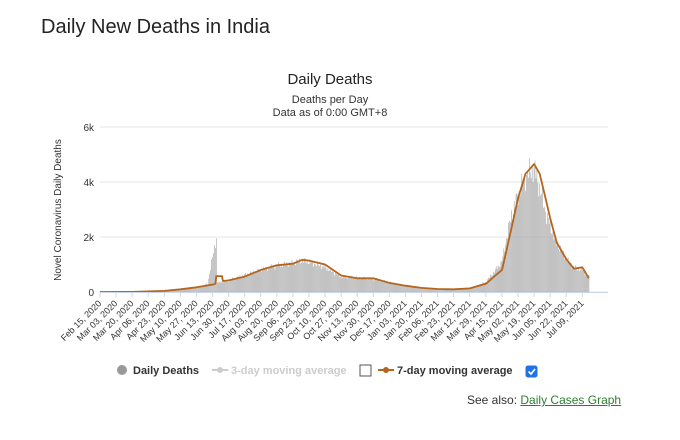  I want to click on legend-daily-deaths-marker, so click(122, 370).